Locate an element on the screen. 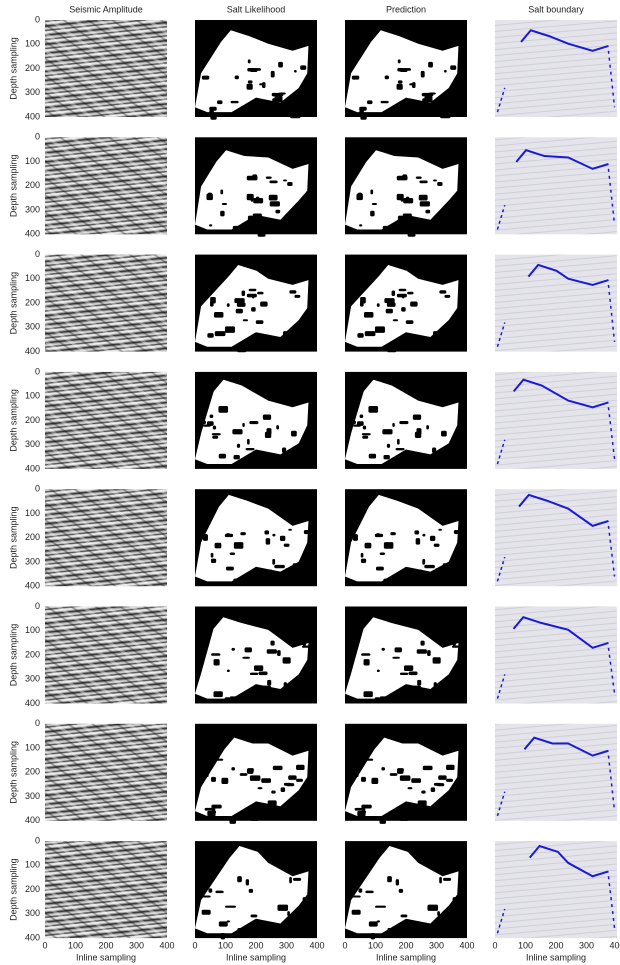 The width and height of the screenshot is (620, 965). seismic-texture is located at coordinates (106, 68).